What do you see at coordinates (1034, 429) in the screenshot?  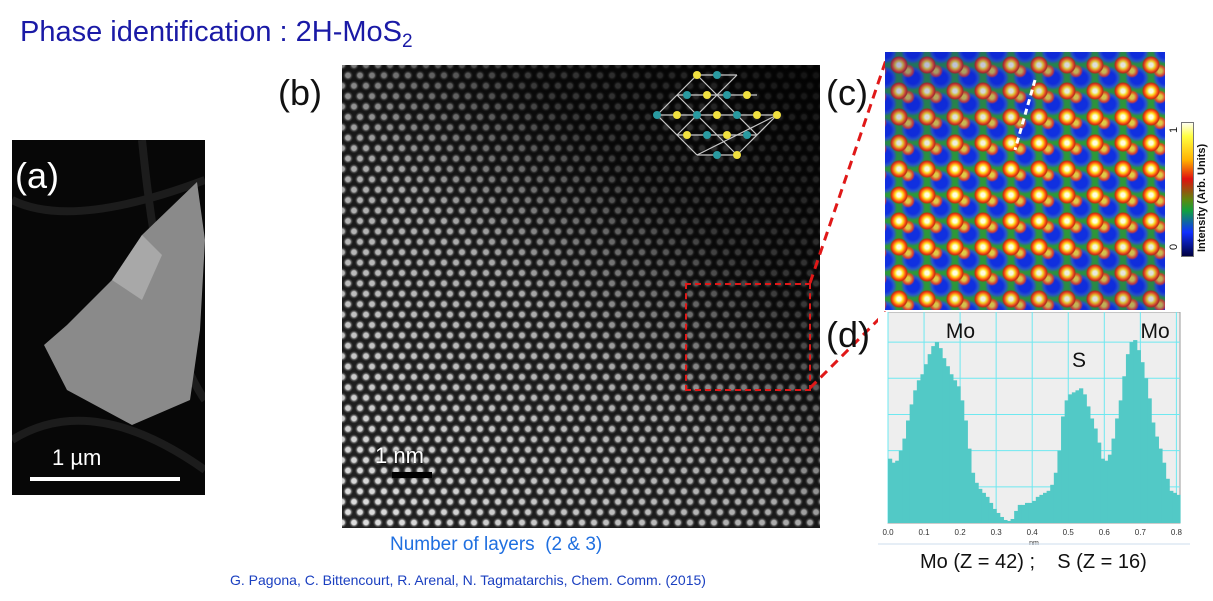 I see `line-profile-chart: 0.00.10.20.30.40.50.60.70.8nmMoSMo` at bounding box center [1034, 429].